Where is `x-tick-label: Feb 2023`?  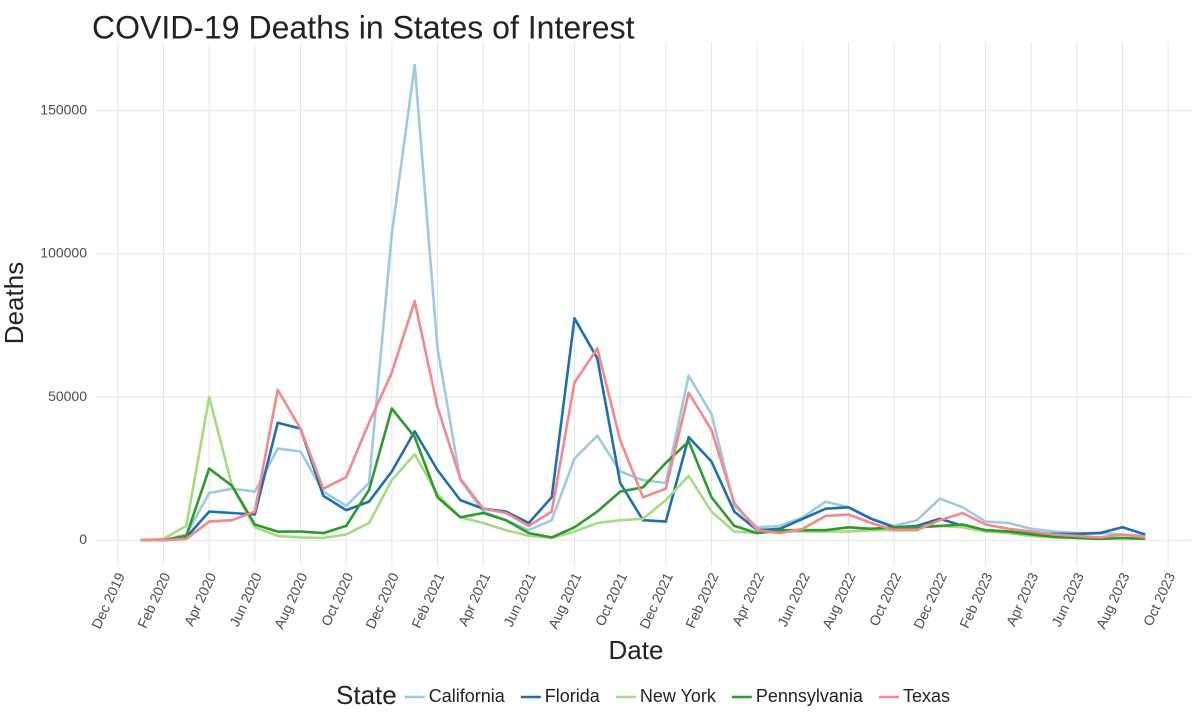 x-tick-label: Feb 2023 is located at coordinates (976, 600).